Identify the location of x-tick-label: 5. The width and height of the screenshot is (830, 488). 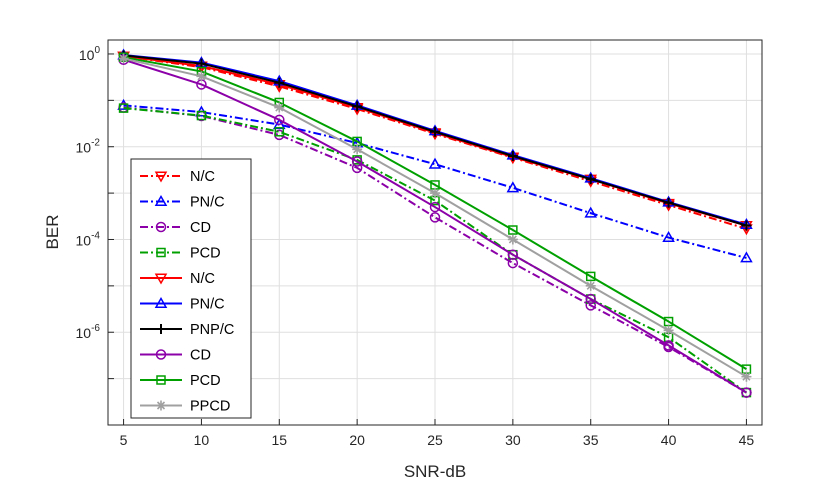
(124, 440).